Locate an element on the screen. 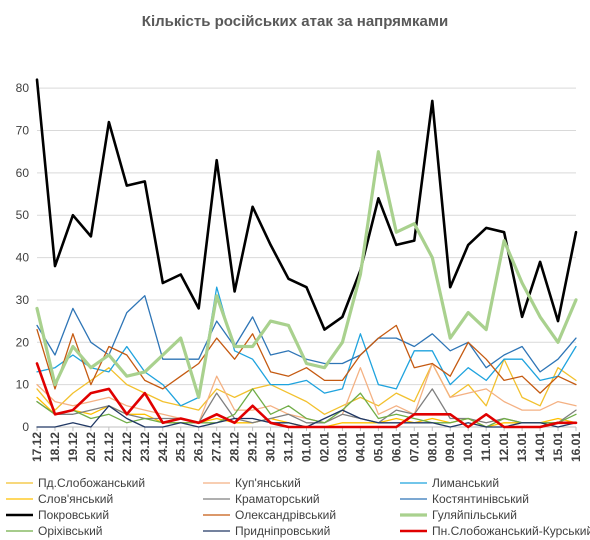 The image size is (590, 540). x-tick-label: 28.12 is located at coordinates (235, 447).